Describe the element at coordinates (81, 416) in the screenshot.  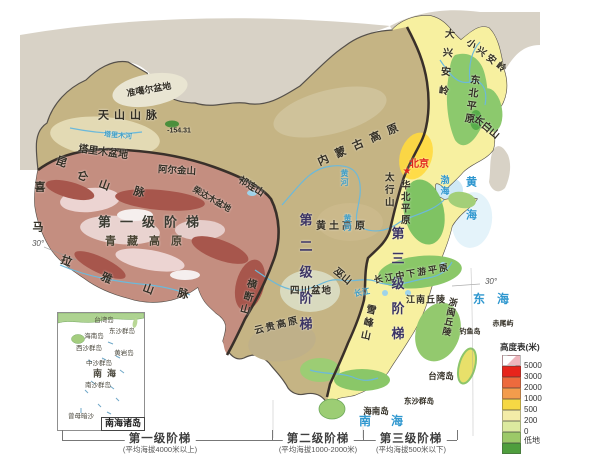
I see `inset-label-zengmu-ansha: 曾母暗沙` at that location.